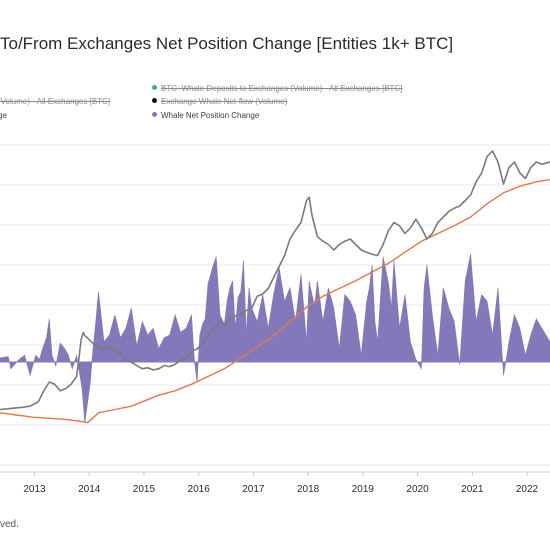 Image resolution: width=550 pixels, height=550 pixels. I want to click on legend-label: (Volume) - All Exchanges [BTC], so click(55, 101).